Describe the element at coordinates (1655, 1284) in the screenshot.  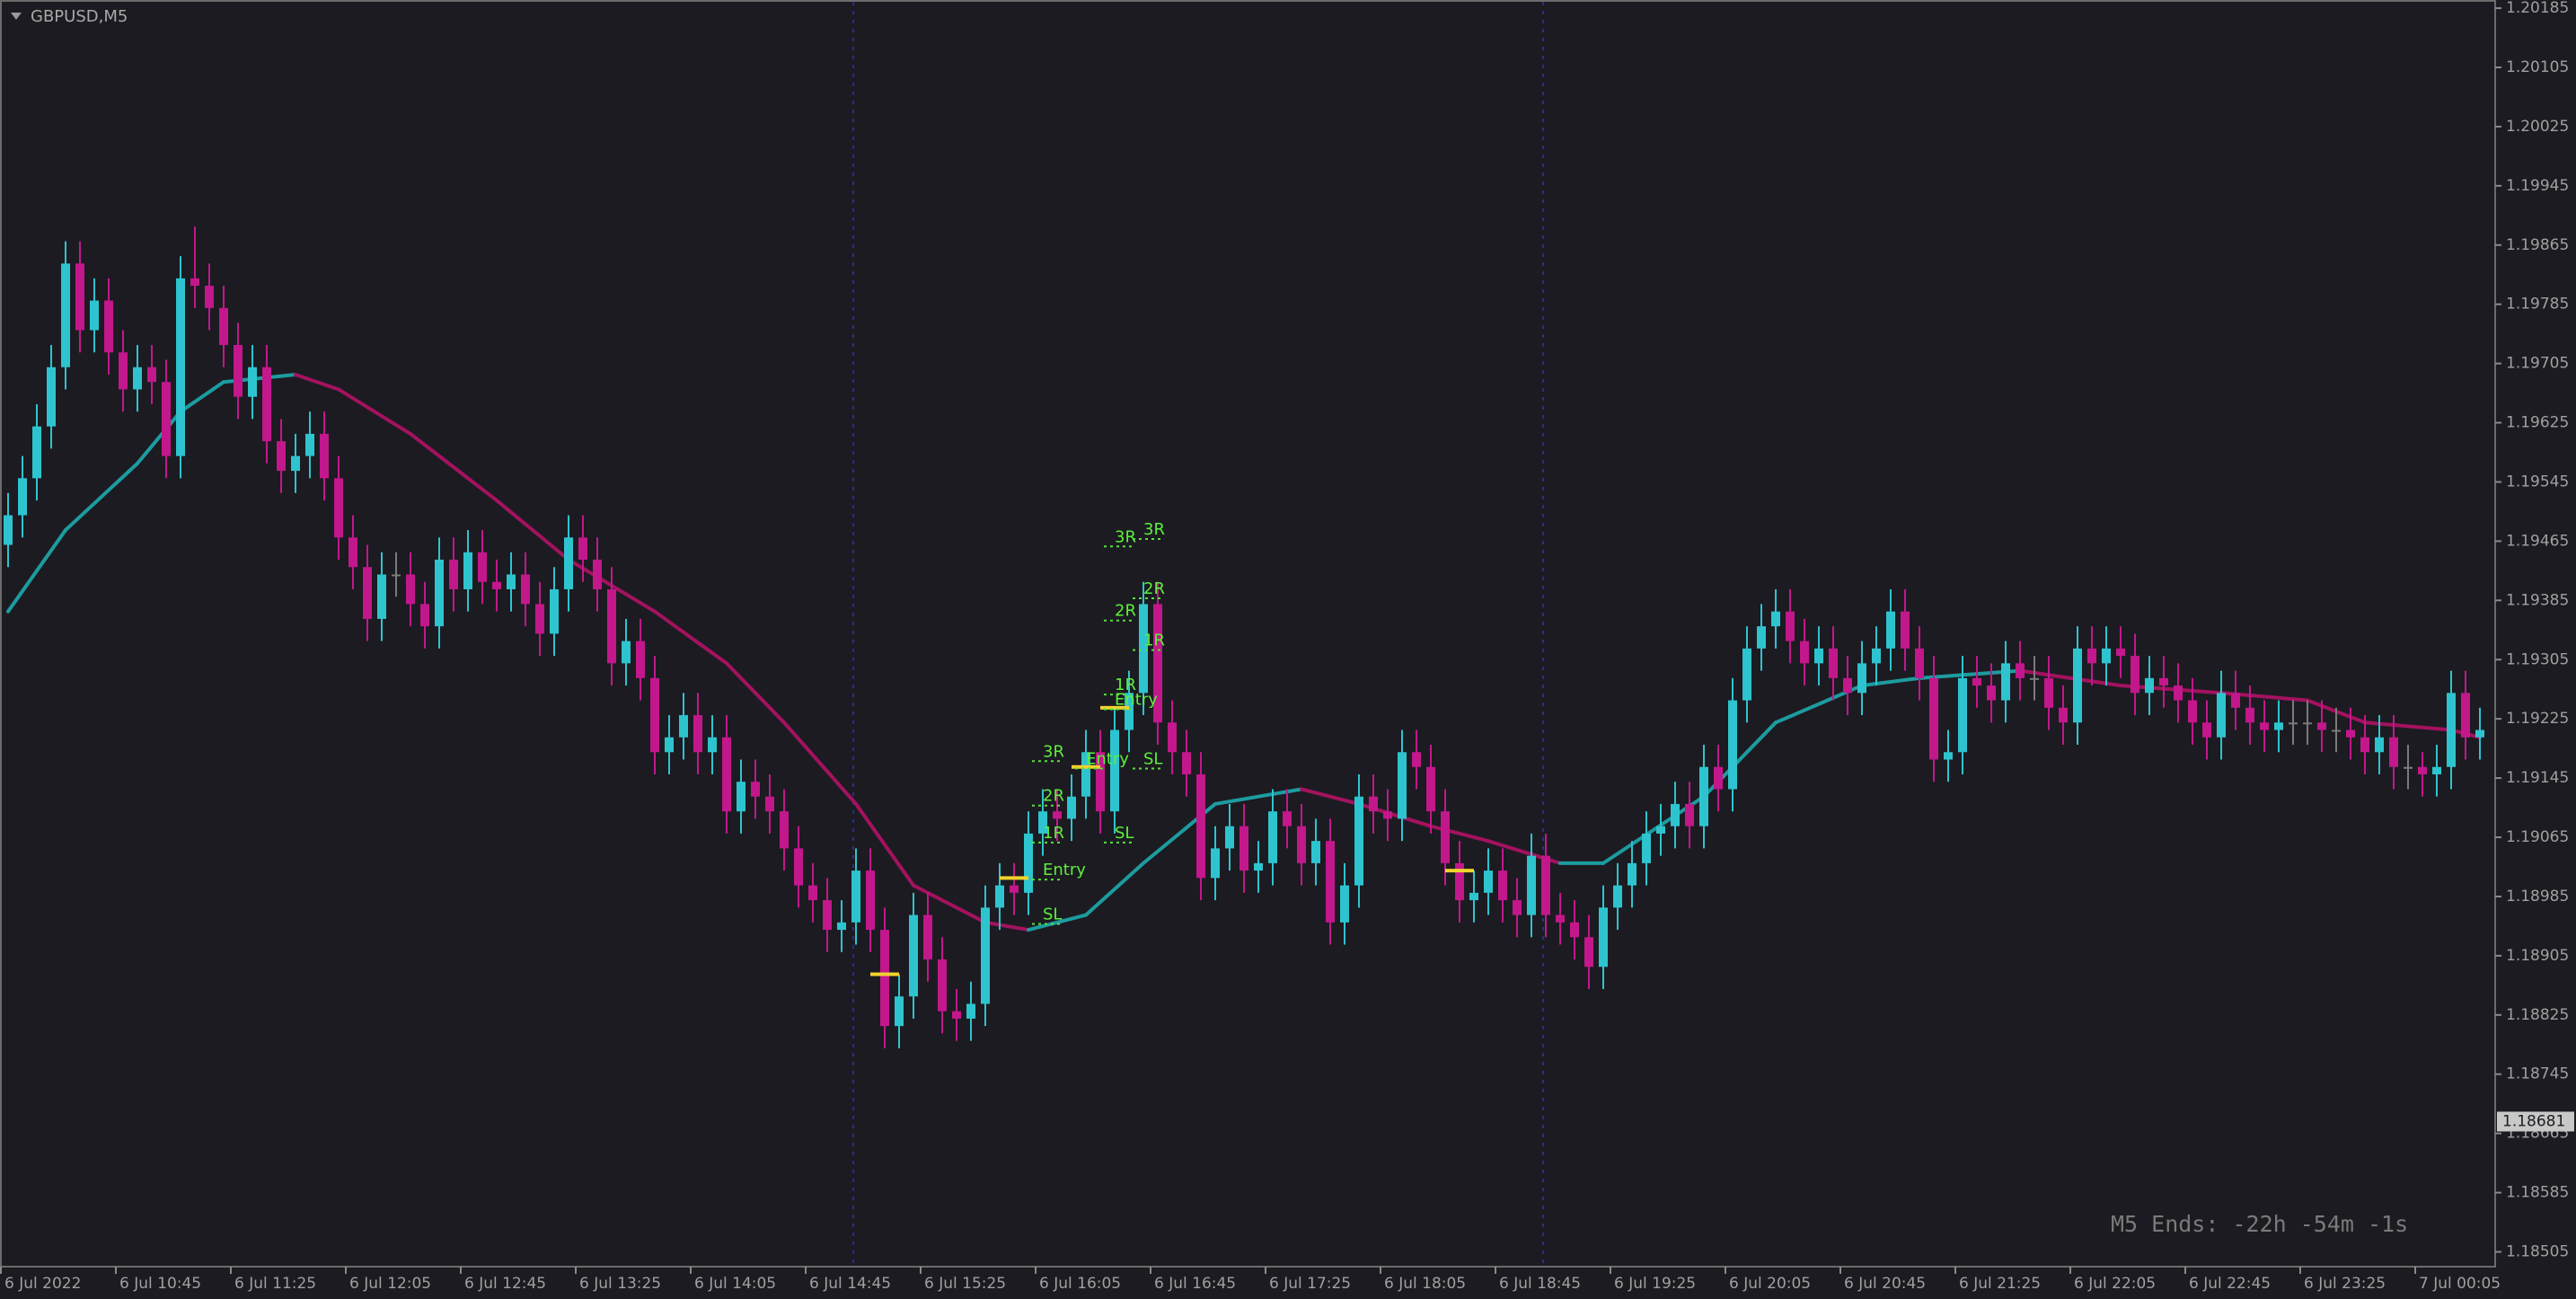
I see `x-tick-label: 6 Jul 19:25` at that location.